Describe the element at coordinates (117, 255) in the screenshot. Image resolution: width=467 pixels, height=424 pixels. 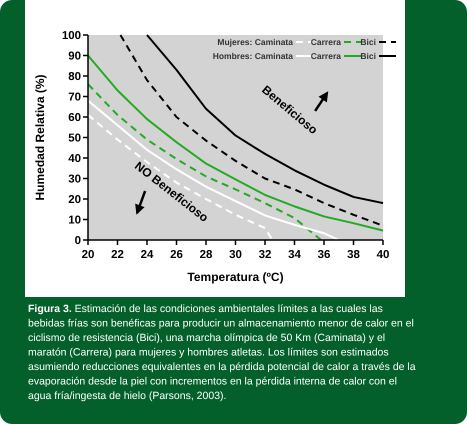
I see `x-tick-label: 22` at that location.